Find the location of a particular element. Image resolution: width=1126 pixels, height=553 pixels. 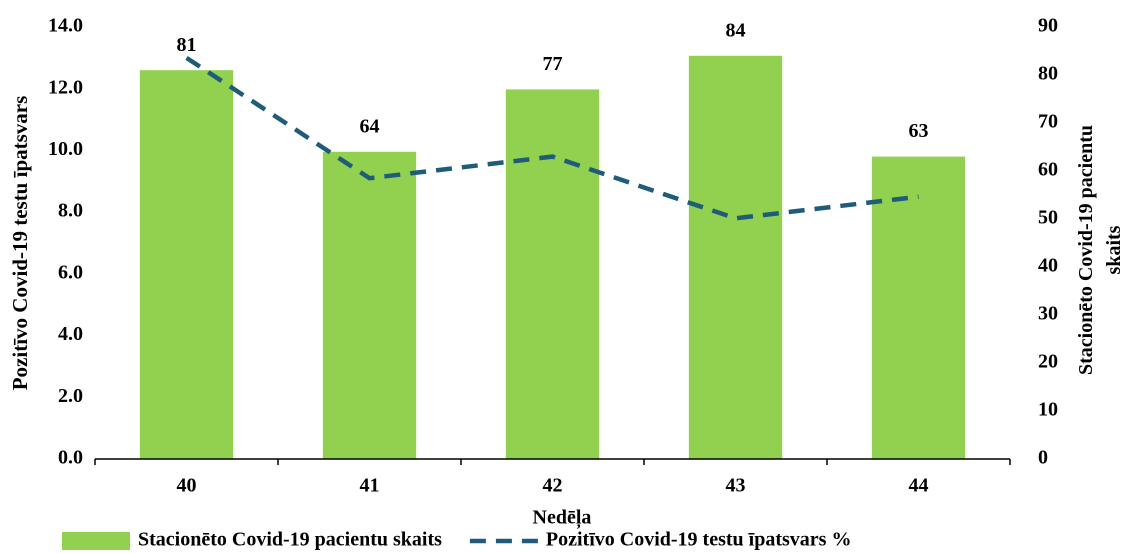

x-tick-label: 40 is located at coordinates (187, 486).